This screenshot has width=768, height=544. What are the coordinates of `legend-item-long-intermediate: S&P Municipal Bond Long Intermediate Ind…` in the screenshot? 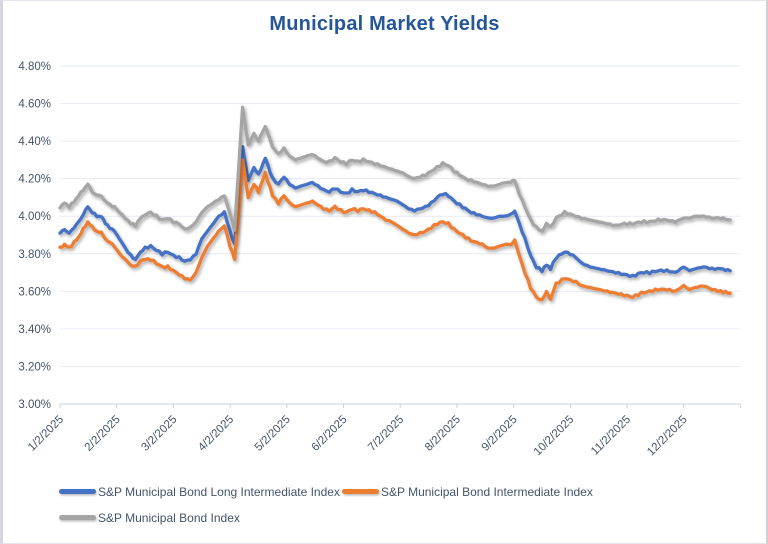 It's located at (199, 491).